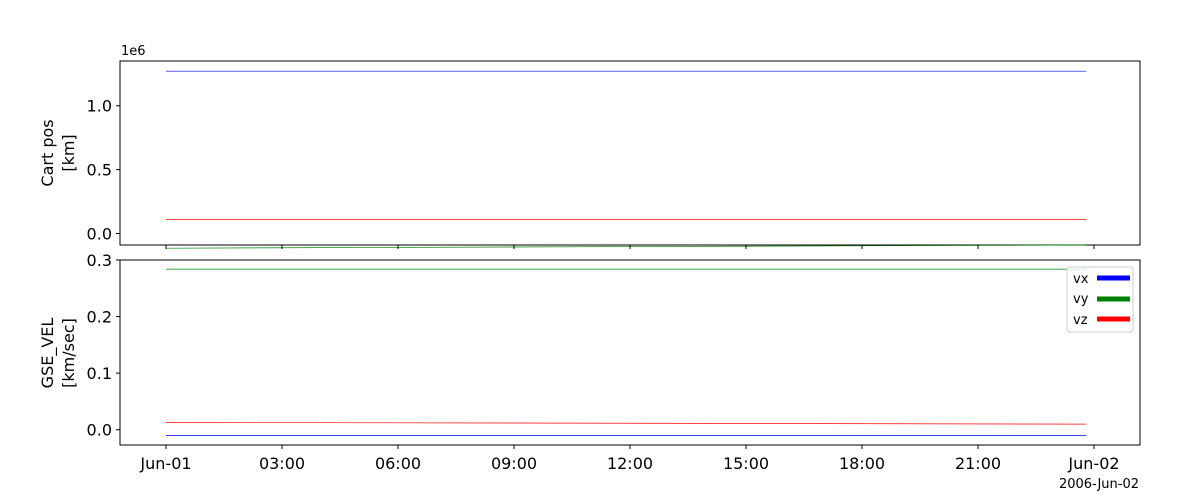 The width and height of the screenshot is (1200, 500). I want to click on position-x-ticks, so click(630, 247).